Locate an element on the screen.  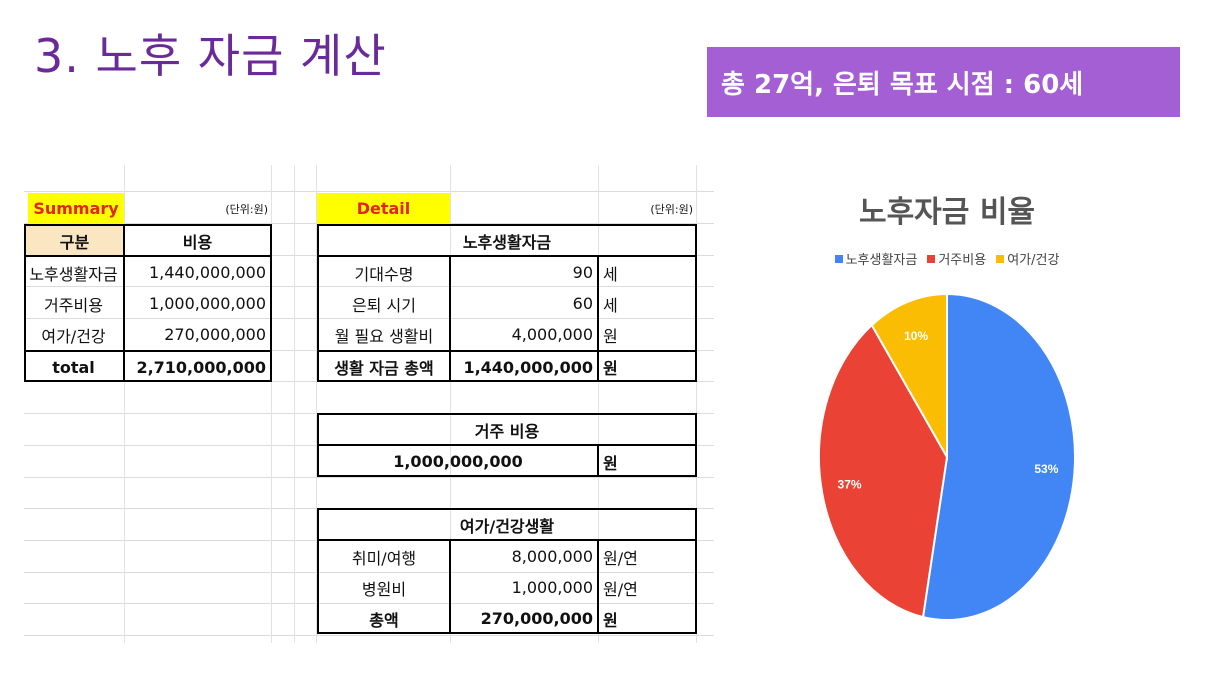
summary-total-value: 2,710,000,000 is located at coordinates (201, 367).